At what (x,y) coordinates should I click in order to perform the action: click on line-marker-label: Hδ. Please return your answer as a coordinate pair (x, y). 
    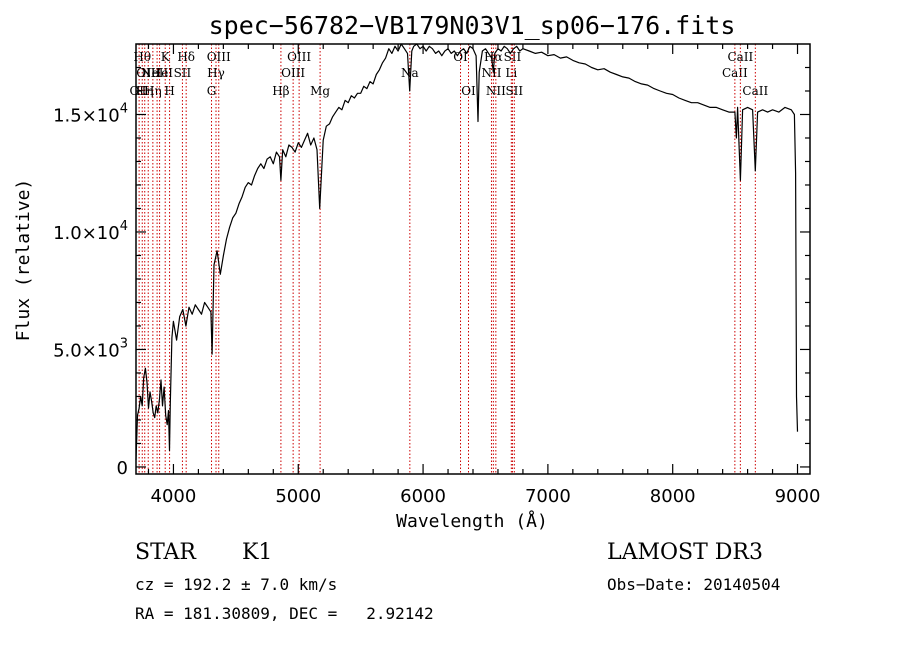
    Looking at the image, I should click on (186, 57).